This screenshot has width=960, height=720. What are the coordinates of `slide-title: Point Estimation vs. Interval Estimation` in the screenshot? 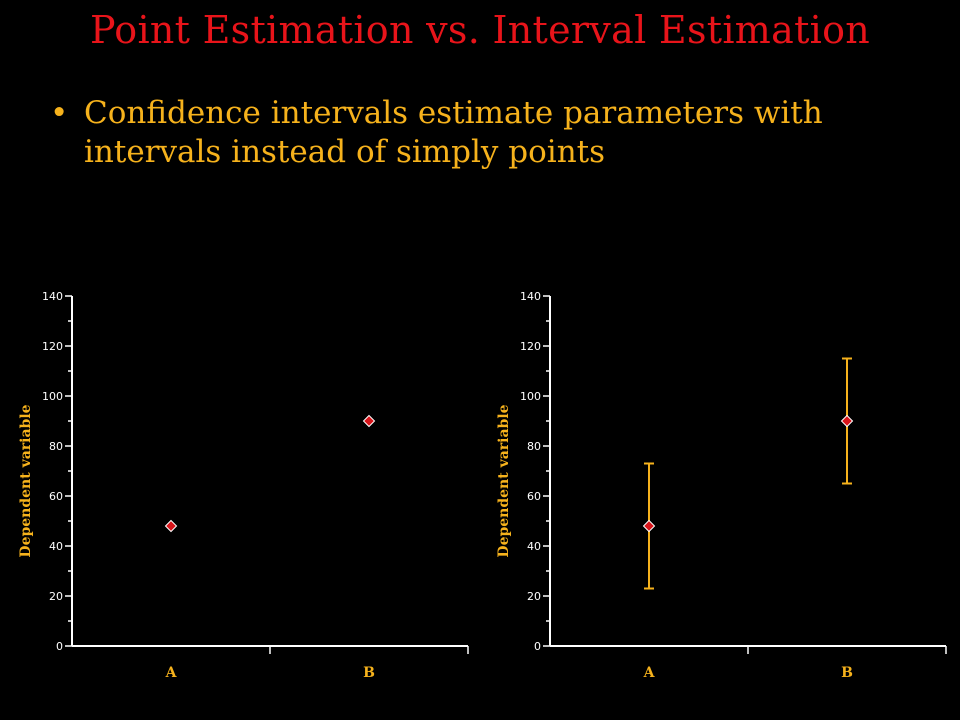 It's located at (480, 30).